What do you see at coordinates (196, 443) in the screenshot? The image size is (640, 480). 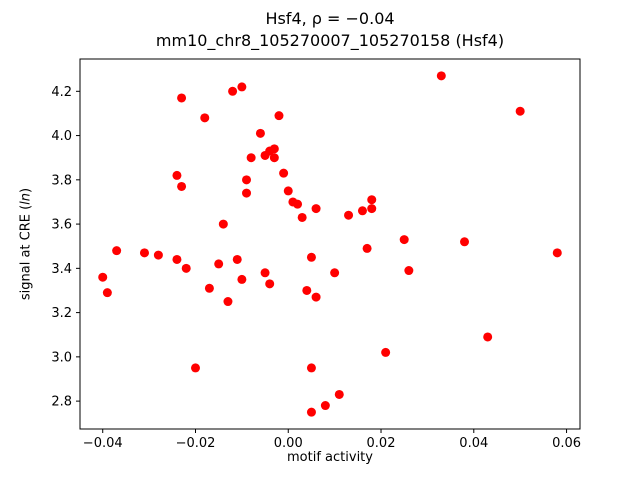 I see `x-tick-label: −0.02` at bounding box center [196, 443].